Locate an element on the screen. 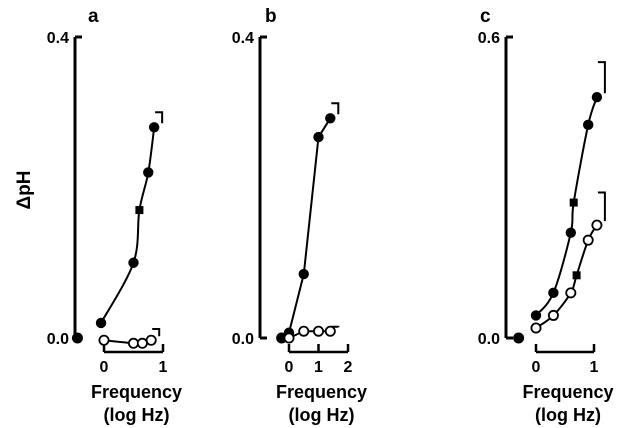 This screenshot has height=428, width=623. y-tick-label: 0.6 is located at coordinates (489, 38).